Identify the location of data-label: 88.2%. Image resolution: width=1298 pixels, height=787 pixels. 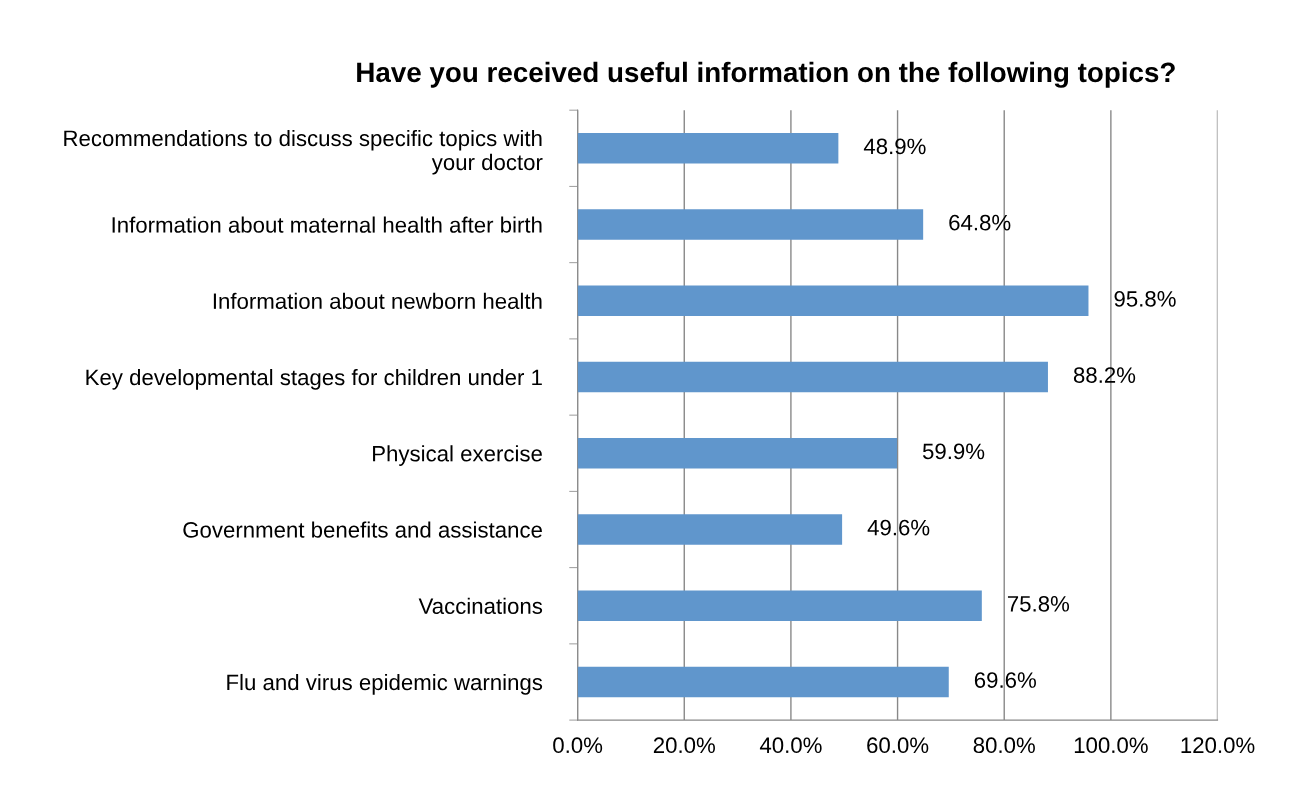
(1104, 375).